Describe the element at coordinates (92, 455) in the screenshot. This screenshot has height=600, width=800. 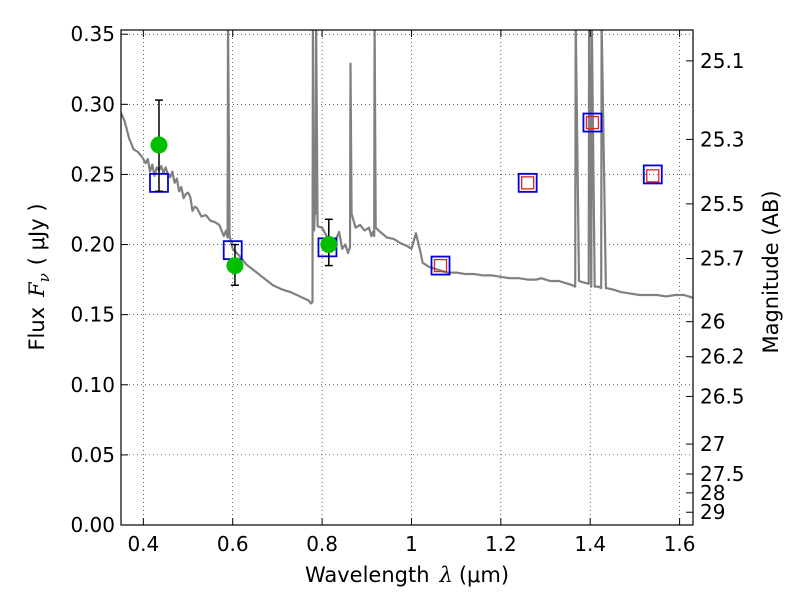
I see `y-tick-label: 0.05` at that location.